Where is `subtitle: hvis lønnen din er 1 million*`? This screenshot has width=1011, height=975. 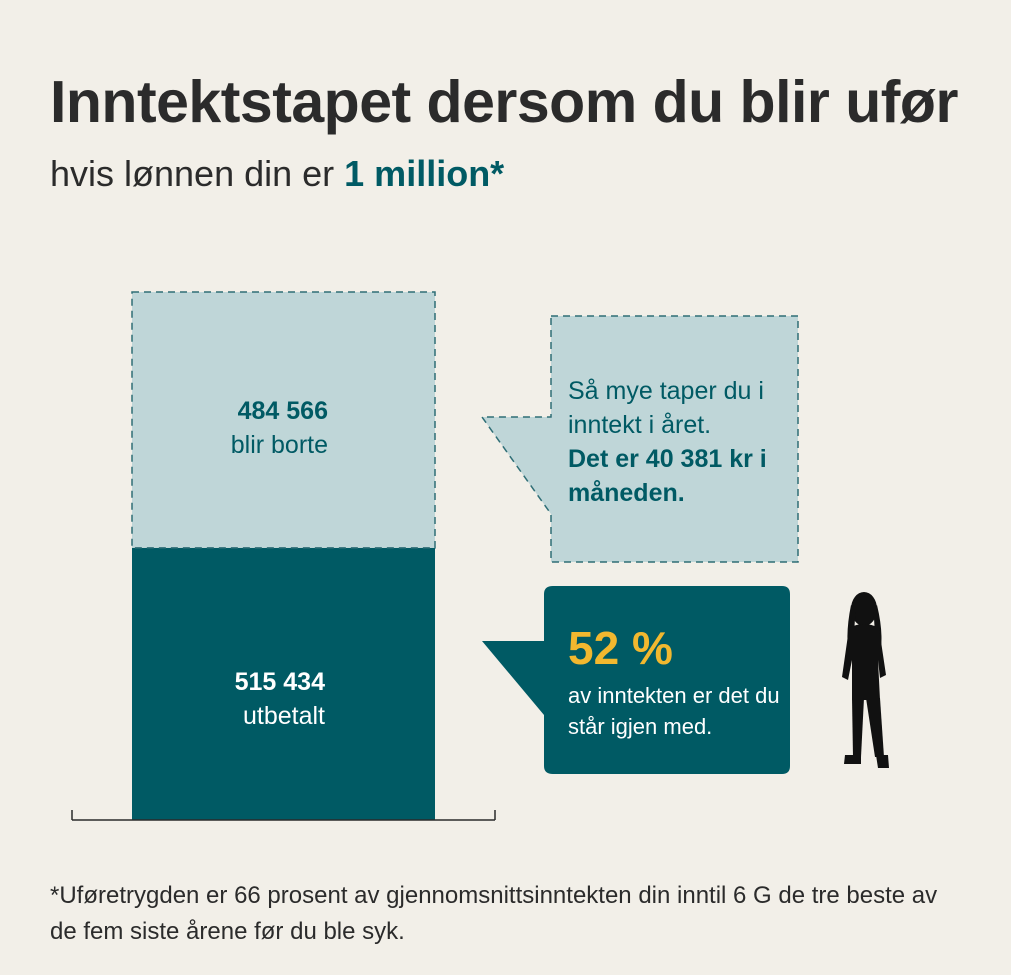 subtitle: hvis lønnen din er 1 million* is located at coordinates (277, 174).